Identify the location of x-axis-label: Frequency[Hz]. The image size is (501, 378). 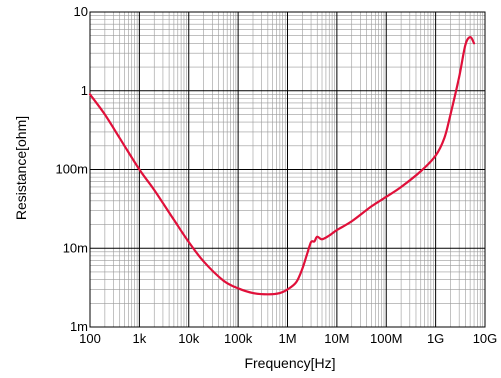
(289, 363).